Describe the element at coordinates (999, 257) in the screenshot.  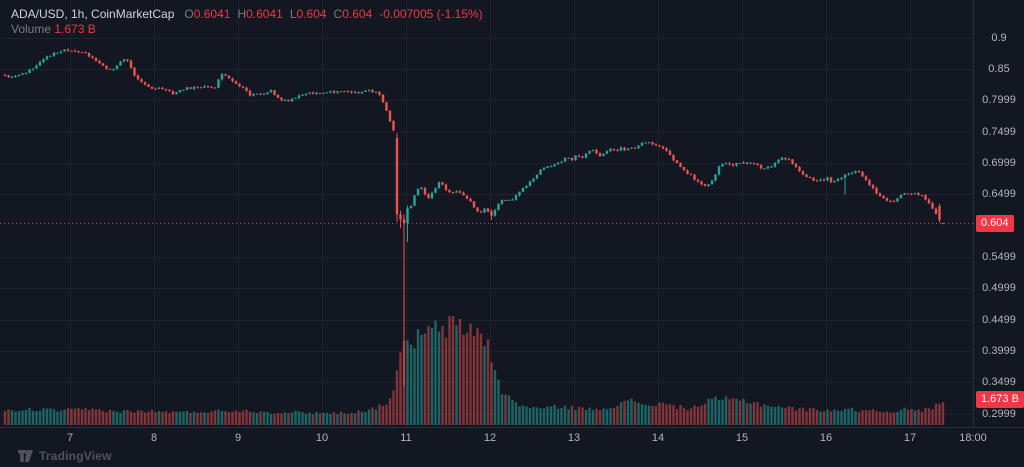
I see `price-axis-label: 0.5499` at that location.